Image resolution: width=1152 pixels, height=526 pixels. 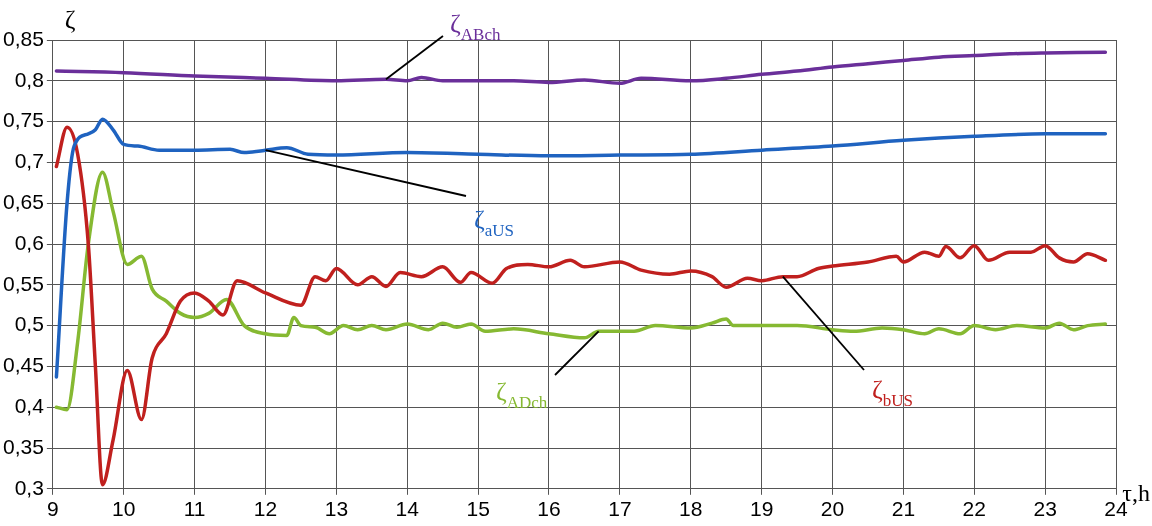 I want to click on x-tick-label: 21, so click(x=903, y=509).